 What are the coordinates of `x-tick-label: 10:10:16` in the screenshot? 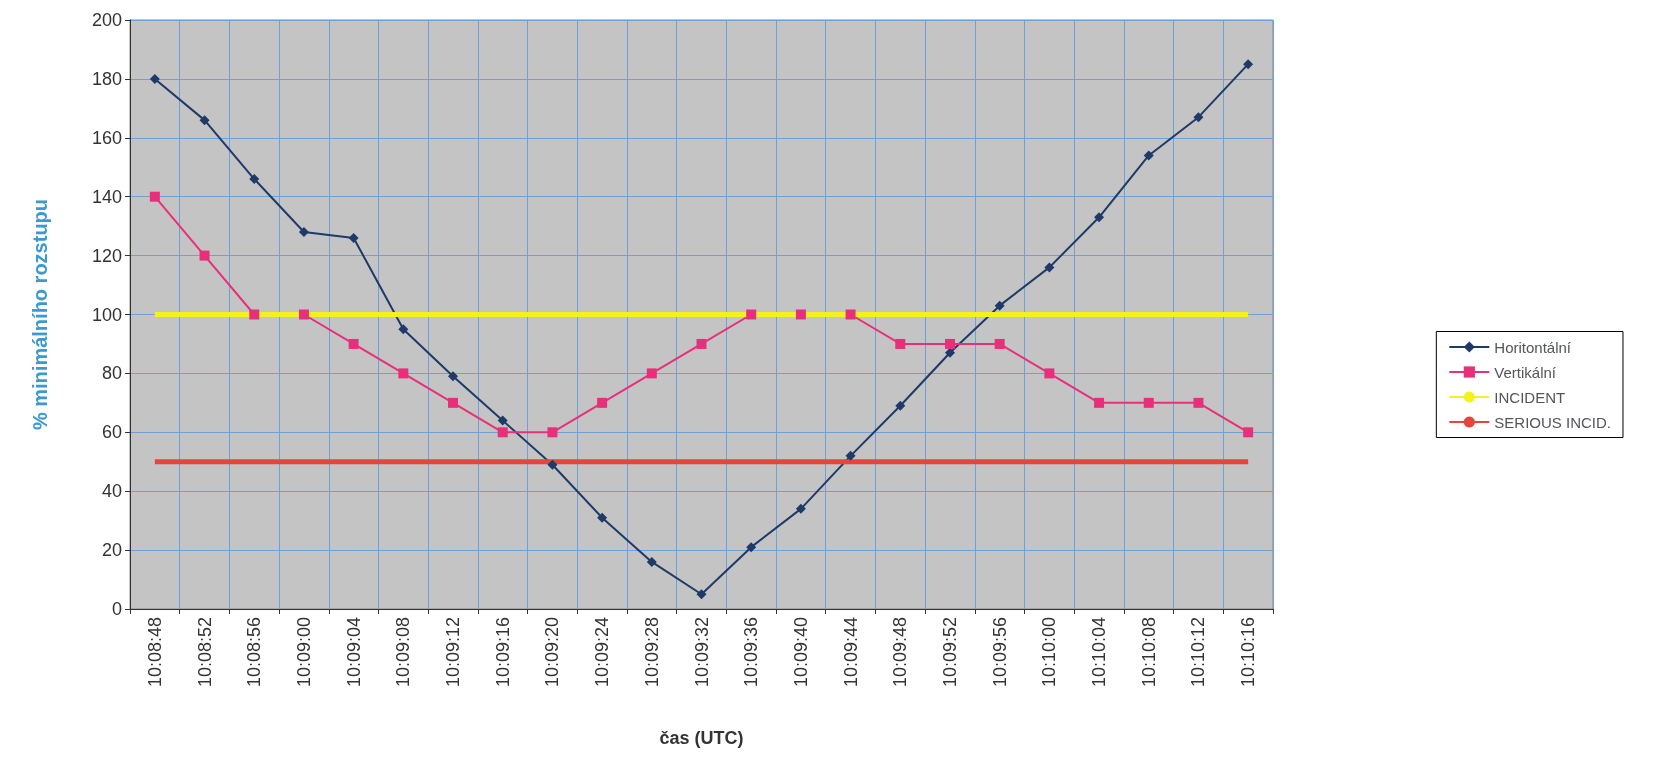 It's located at (1248, 652).